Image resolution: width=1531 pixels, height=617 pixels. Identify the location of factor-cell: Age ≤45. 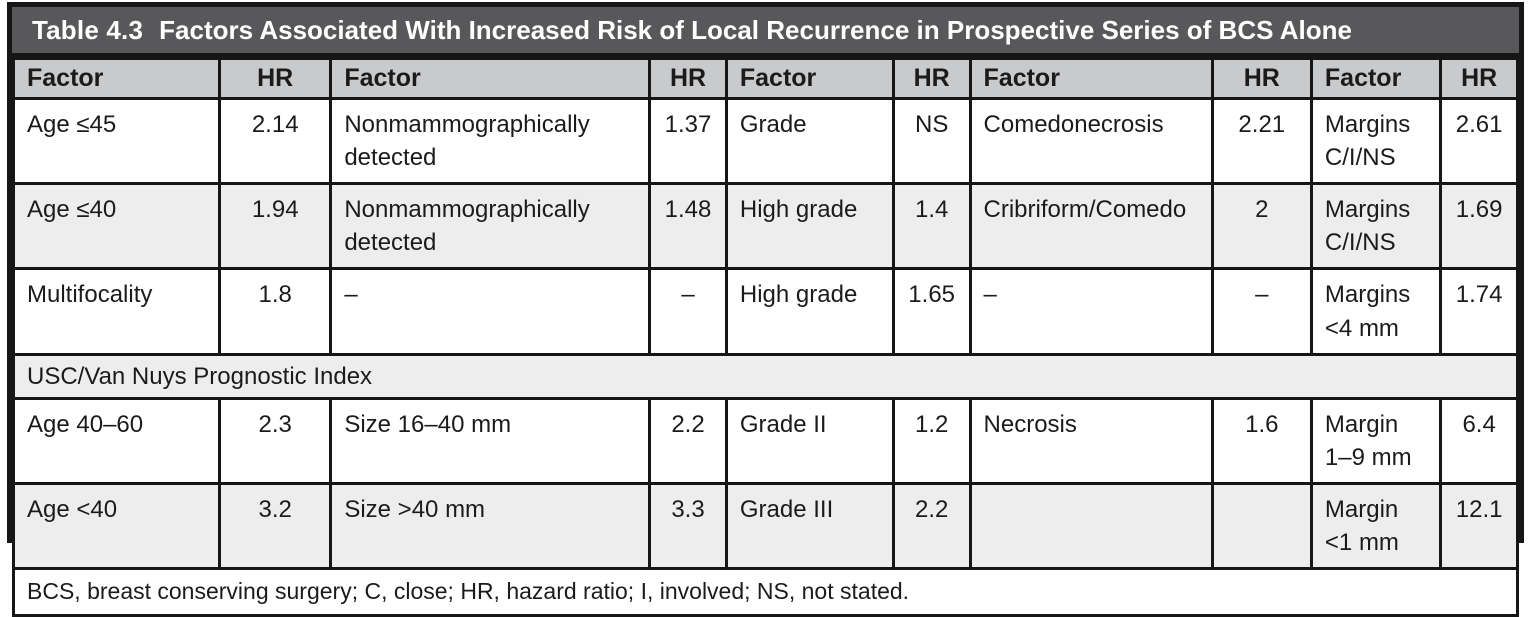
(116, 141).